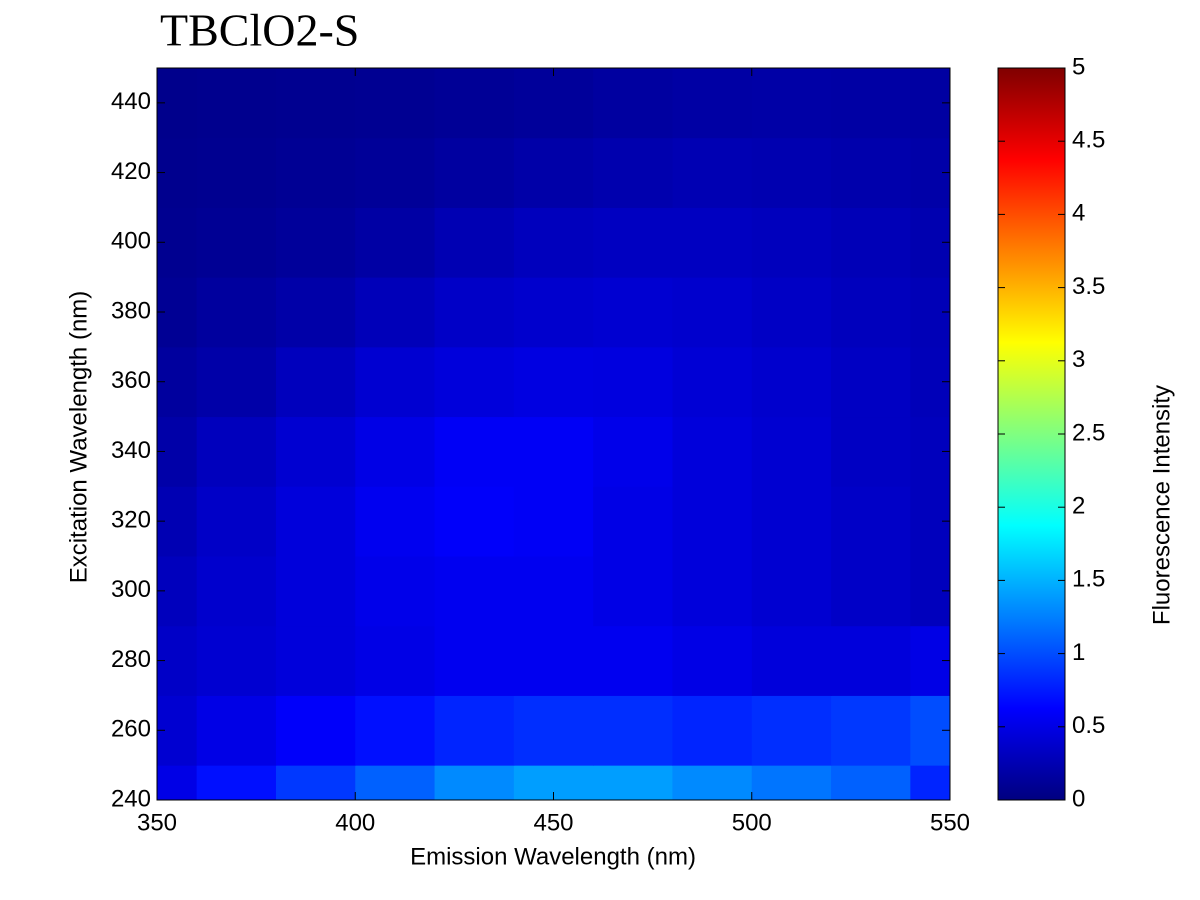  I want to click on chart-title: TBClO2-S, so click(259, 30).